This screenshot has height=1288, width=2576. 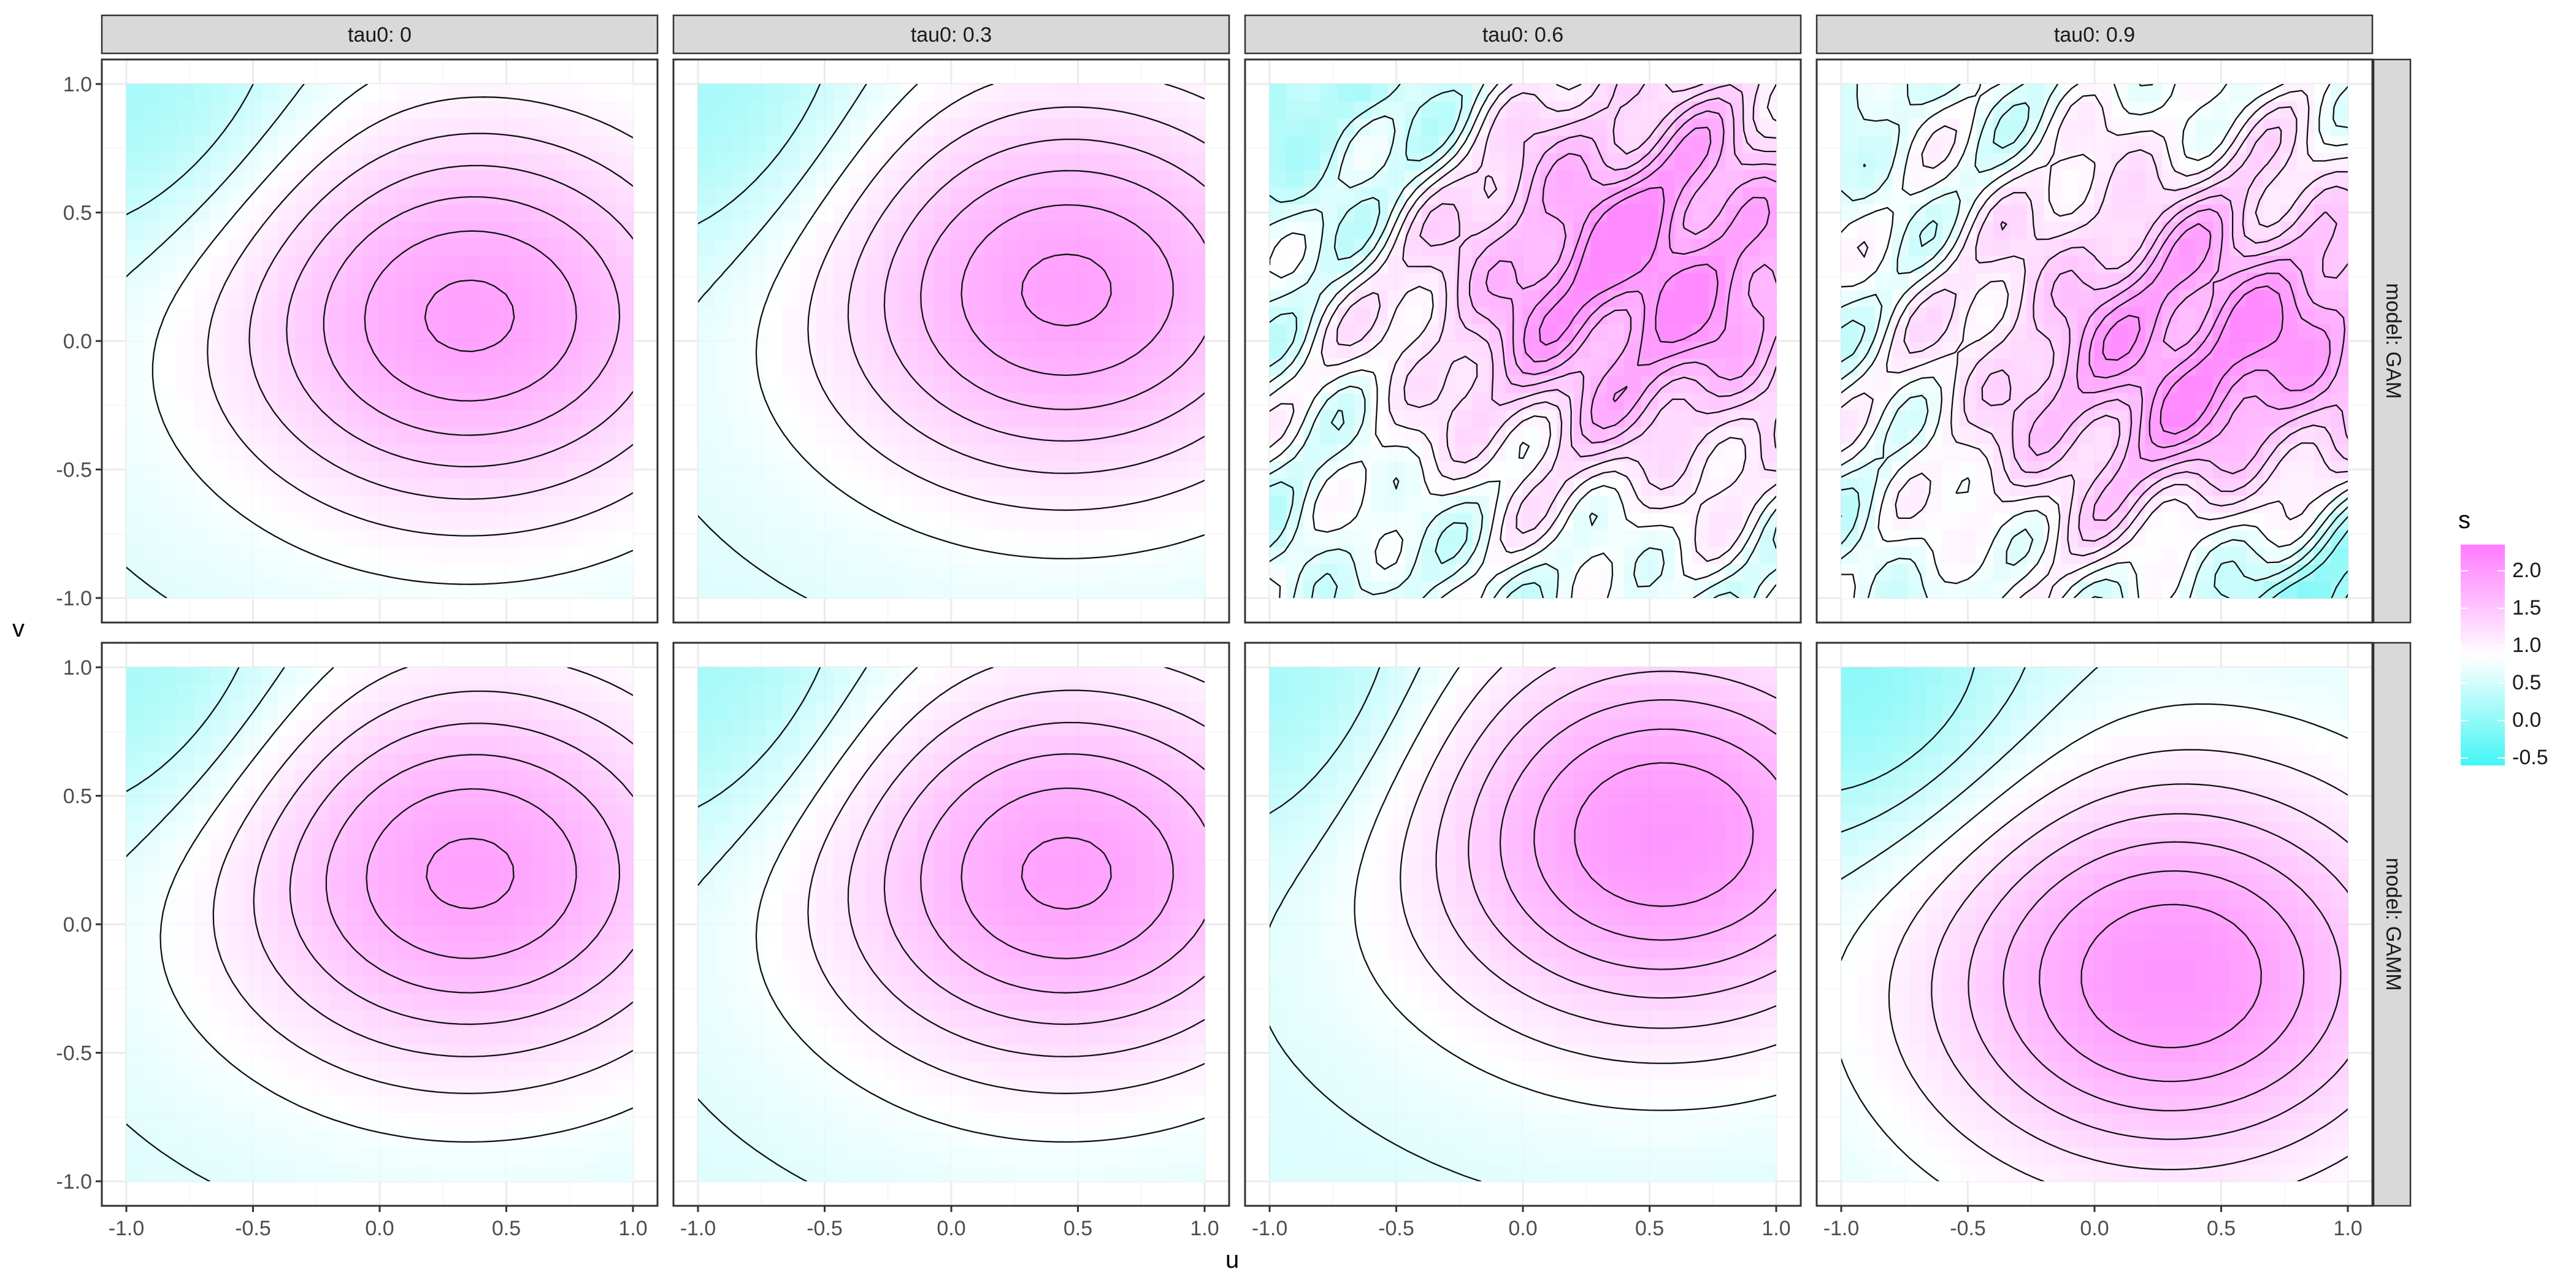 I want to click on contour-line, so click(x=980, y=322).